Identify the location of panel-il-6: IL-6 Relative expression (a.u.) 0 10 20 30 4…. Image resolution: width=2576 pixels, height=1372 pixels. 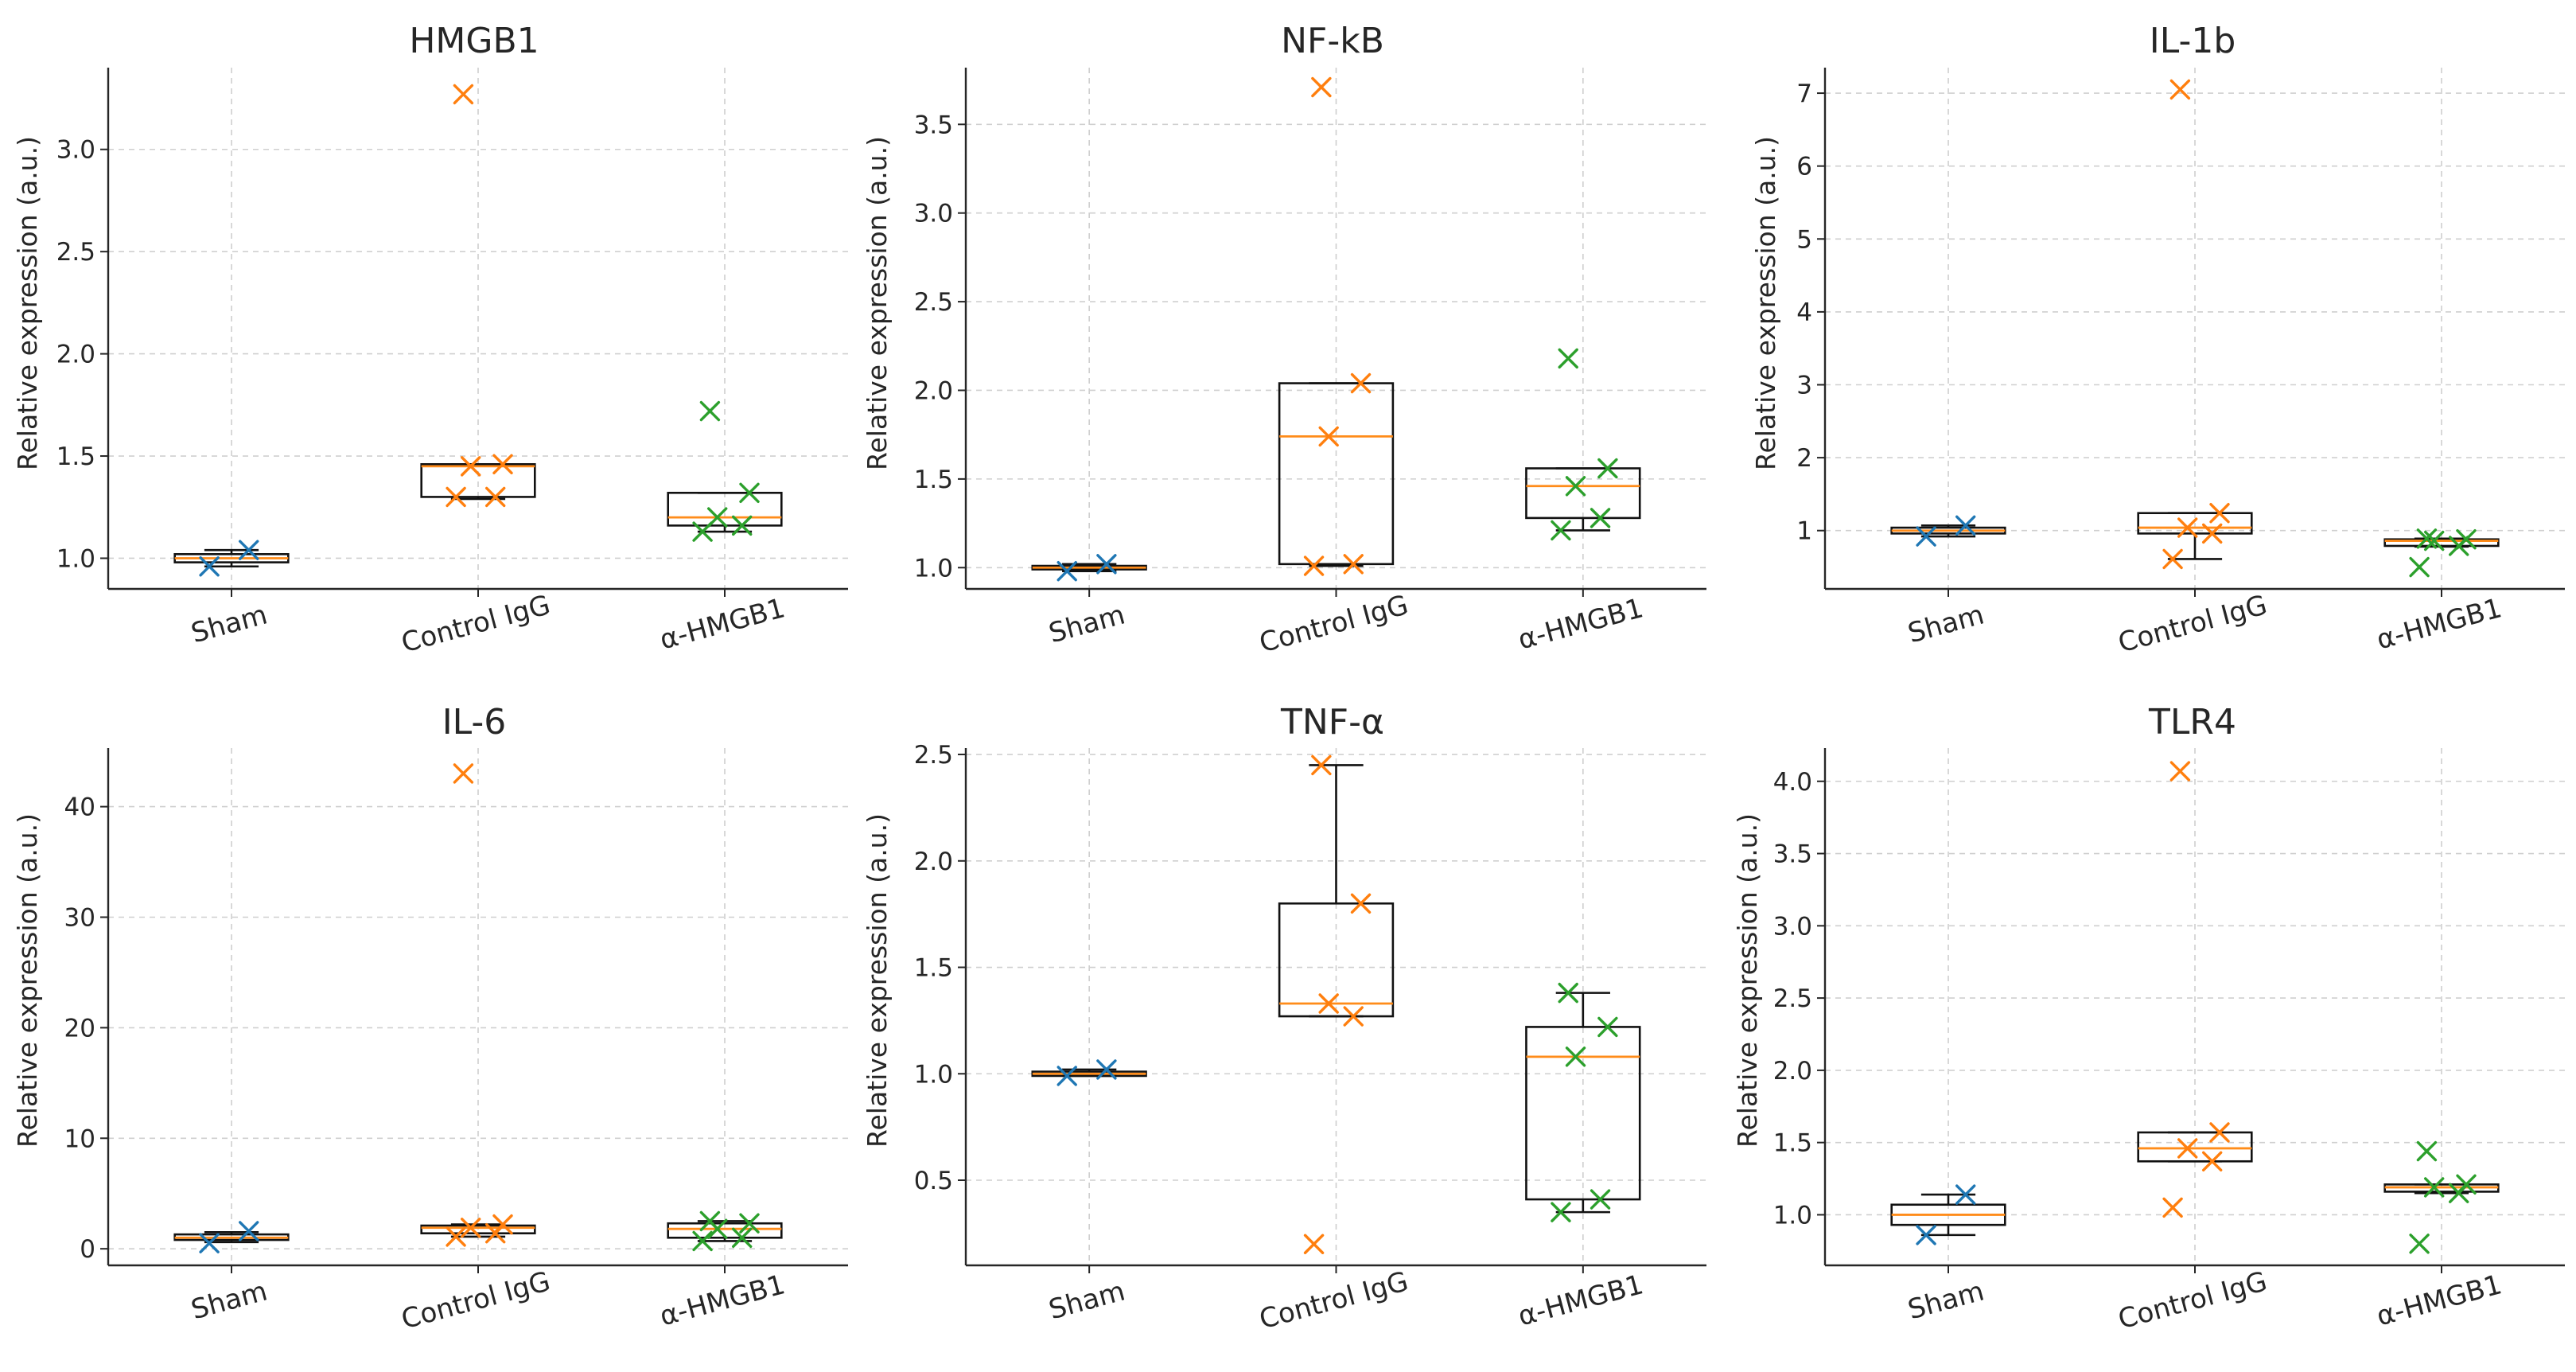
(430, 1018).